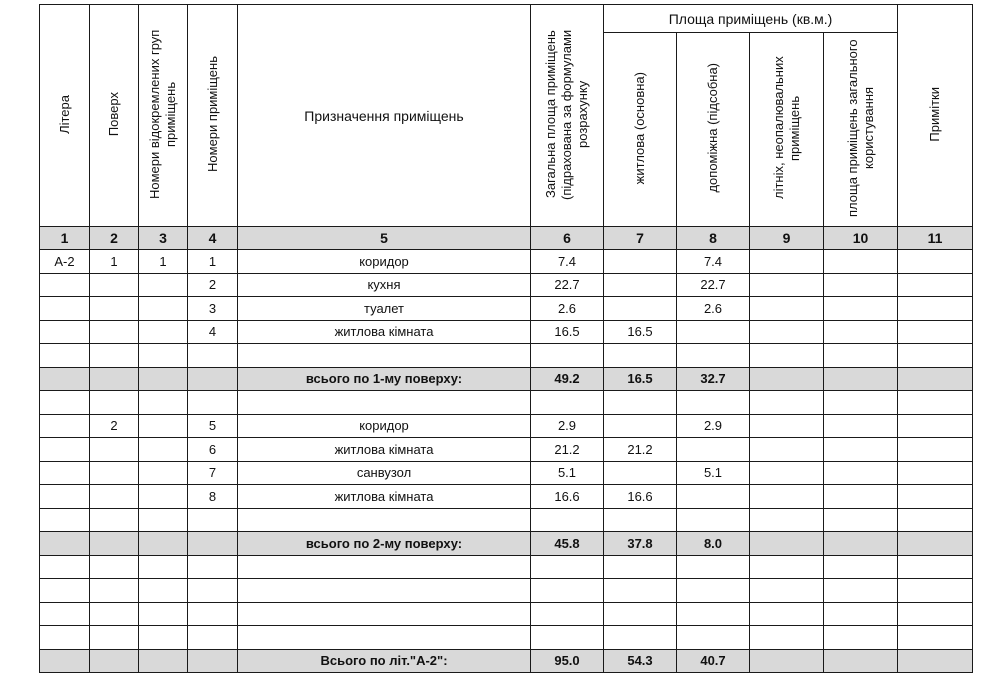 This screenshot has height=699, width=999. Describe the element at coordinates (567, 238) in the screenshot. I see `column-number: 6` at that location.